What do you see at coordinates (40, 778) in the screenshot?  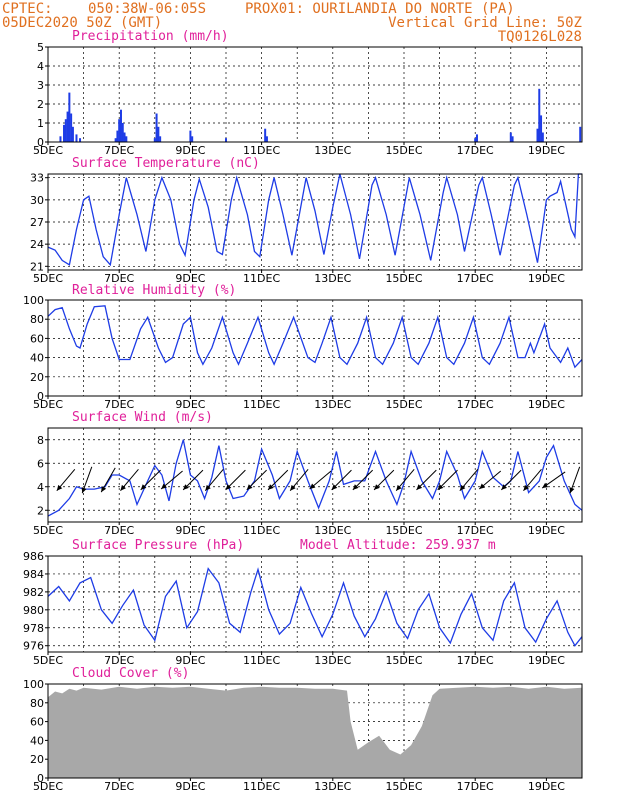 I see `cloud-ytick-label: 0` at bounding box center [40, 778].